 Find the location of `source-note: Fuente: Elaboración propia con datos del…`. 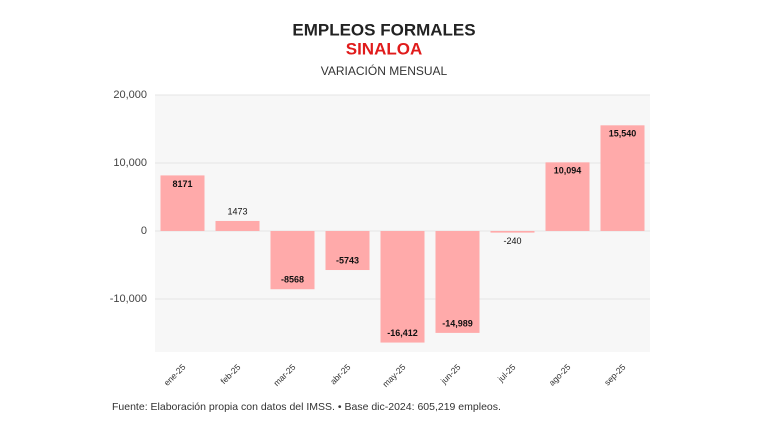

source-note: Fuente: Elaboración propia con datos del… is located at coordinates (306, 407).